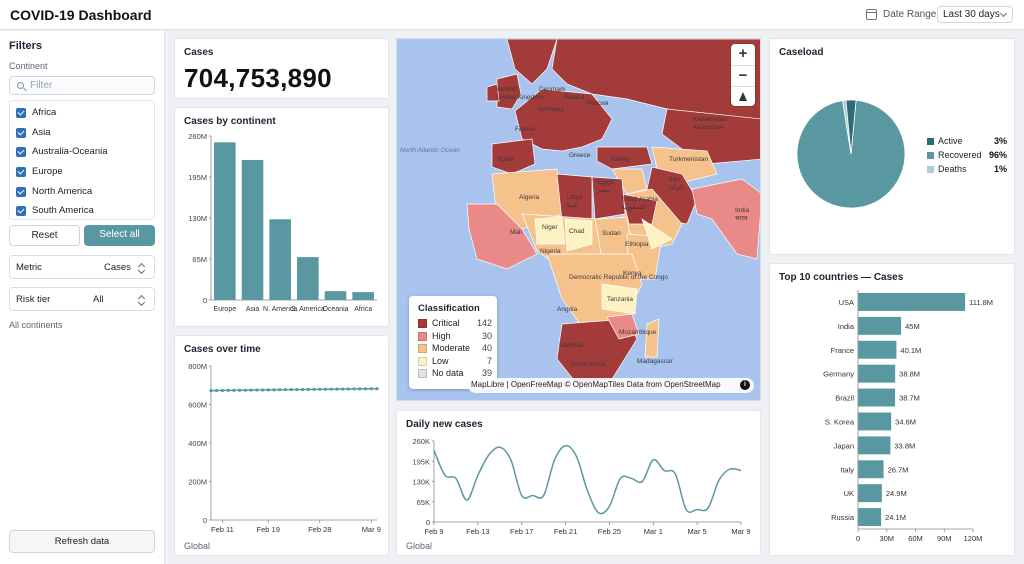 Image resolution: width=1024 pixels, height=564 pixels. What do you see at coordinates (421, 461) in the screenshot?
I see `y-tick-label: 195K` at bounding box center [421, 461].